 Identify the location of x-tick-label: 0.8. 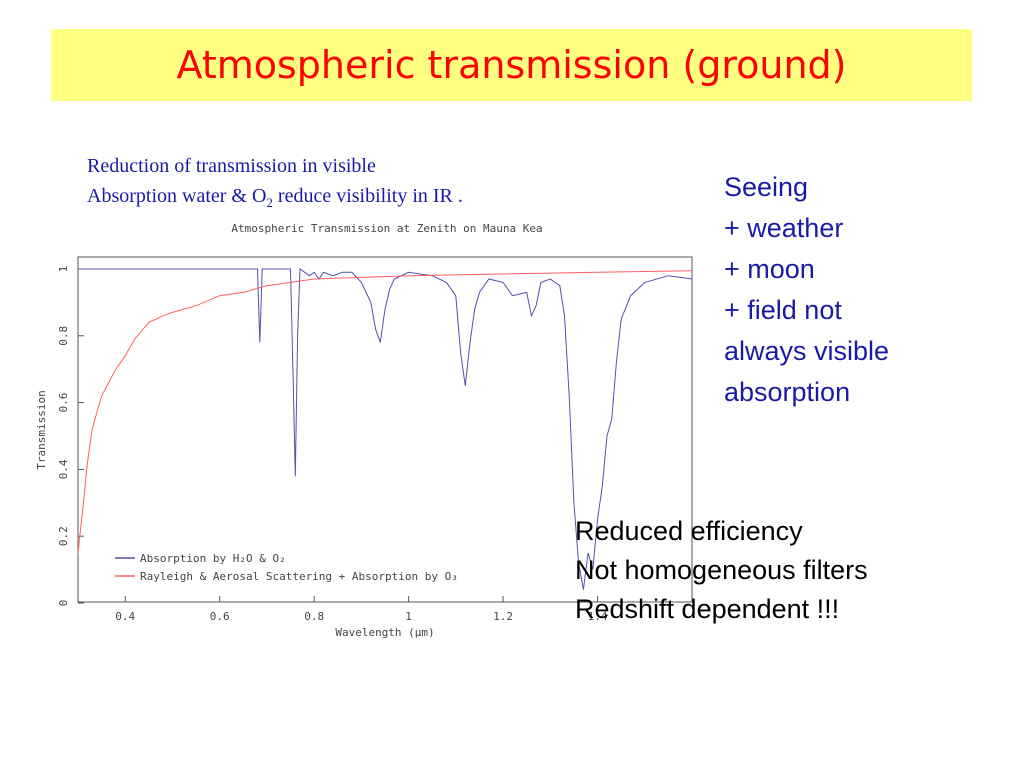
(314, 616).